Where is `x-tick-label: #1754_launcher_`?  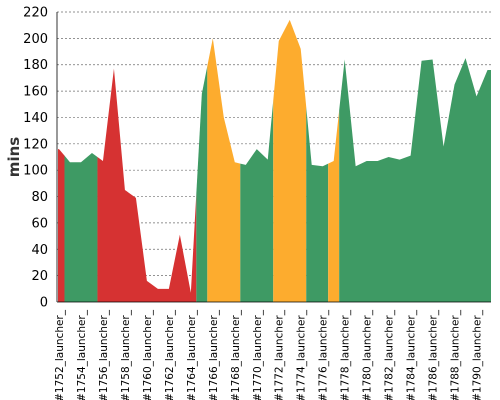
x-tick-label: #1754_launcher_ is located at coordinates (82, 354).